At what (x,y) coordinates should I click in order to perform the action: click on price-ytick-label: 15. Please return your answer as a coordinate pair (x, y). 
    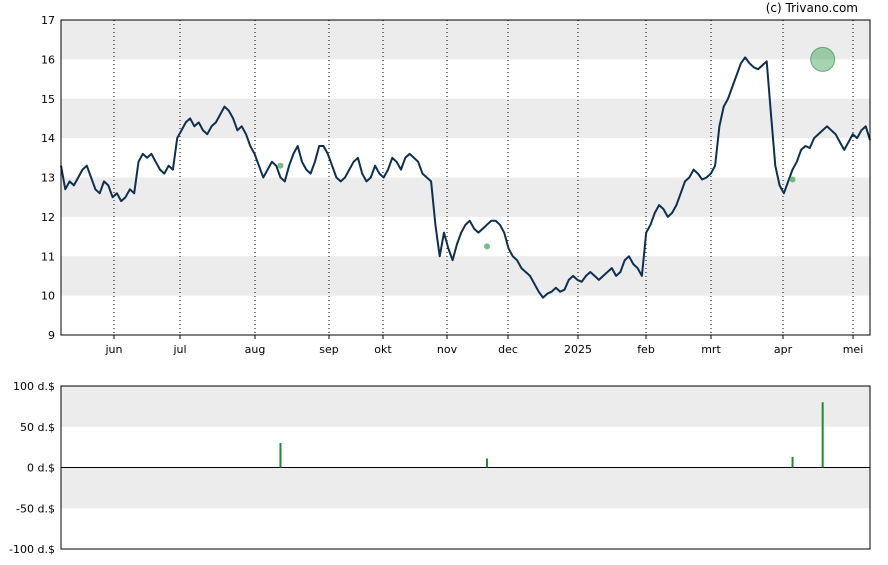
    Looking at the image, I should click on (48, 99).